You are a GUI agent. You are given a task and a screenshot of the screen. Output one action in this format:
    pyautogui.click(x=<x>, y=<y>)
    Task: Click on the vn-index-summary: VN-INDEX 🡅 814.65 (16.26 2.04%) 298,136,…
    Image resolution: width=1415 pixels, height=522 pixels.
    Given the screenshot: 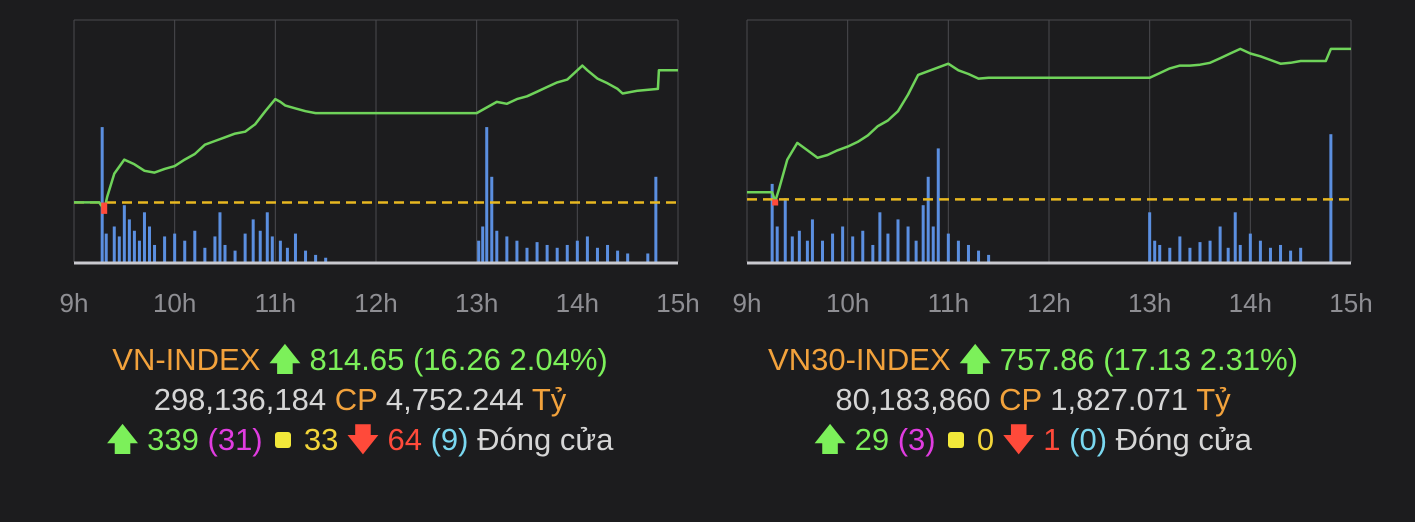 What is the action you would take?
    pyautogui.click(x=360, y=400)
    